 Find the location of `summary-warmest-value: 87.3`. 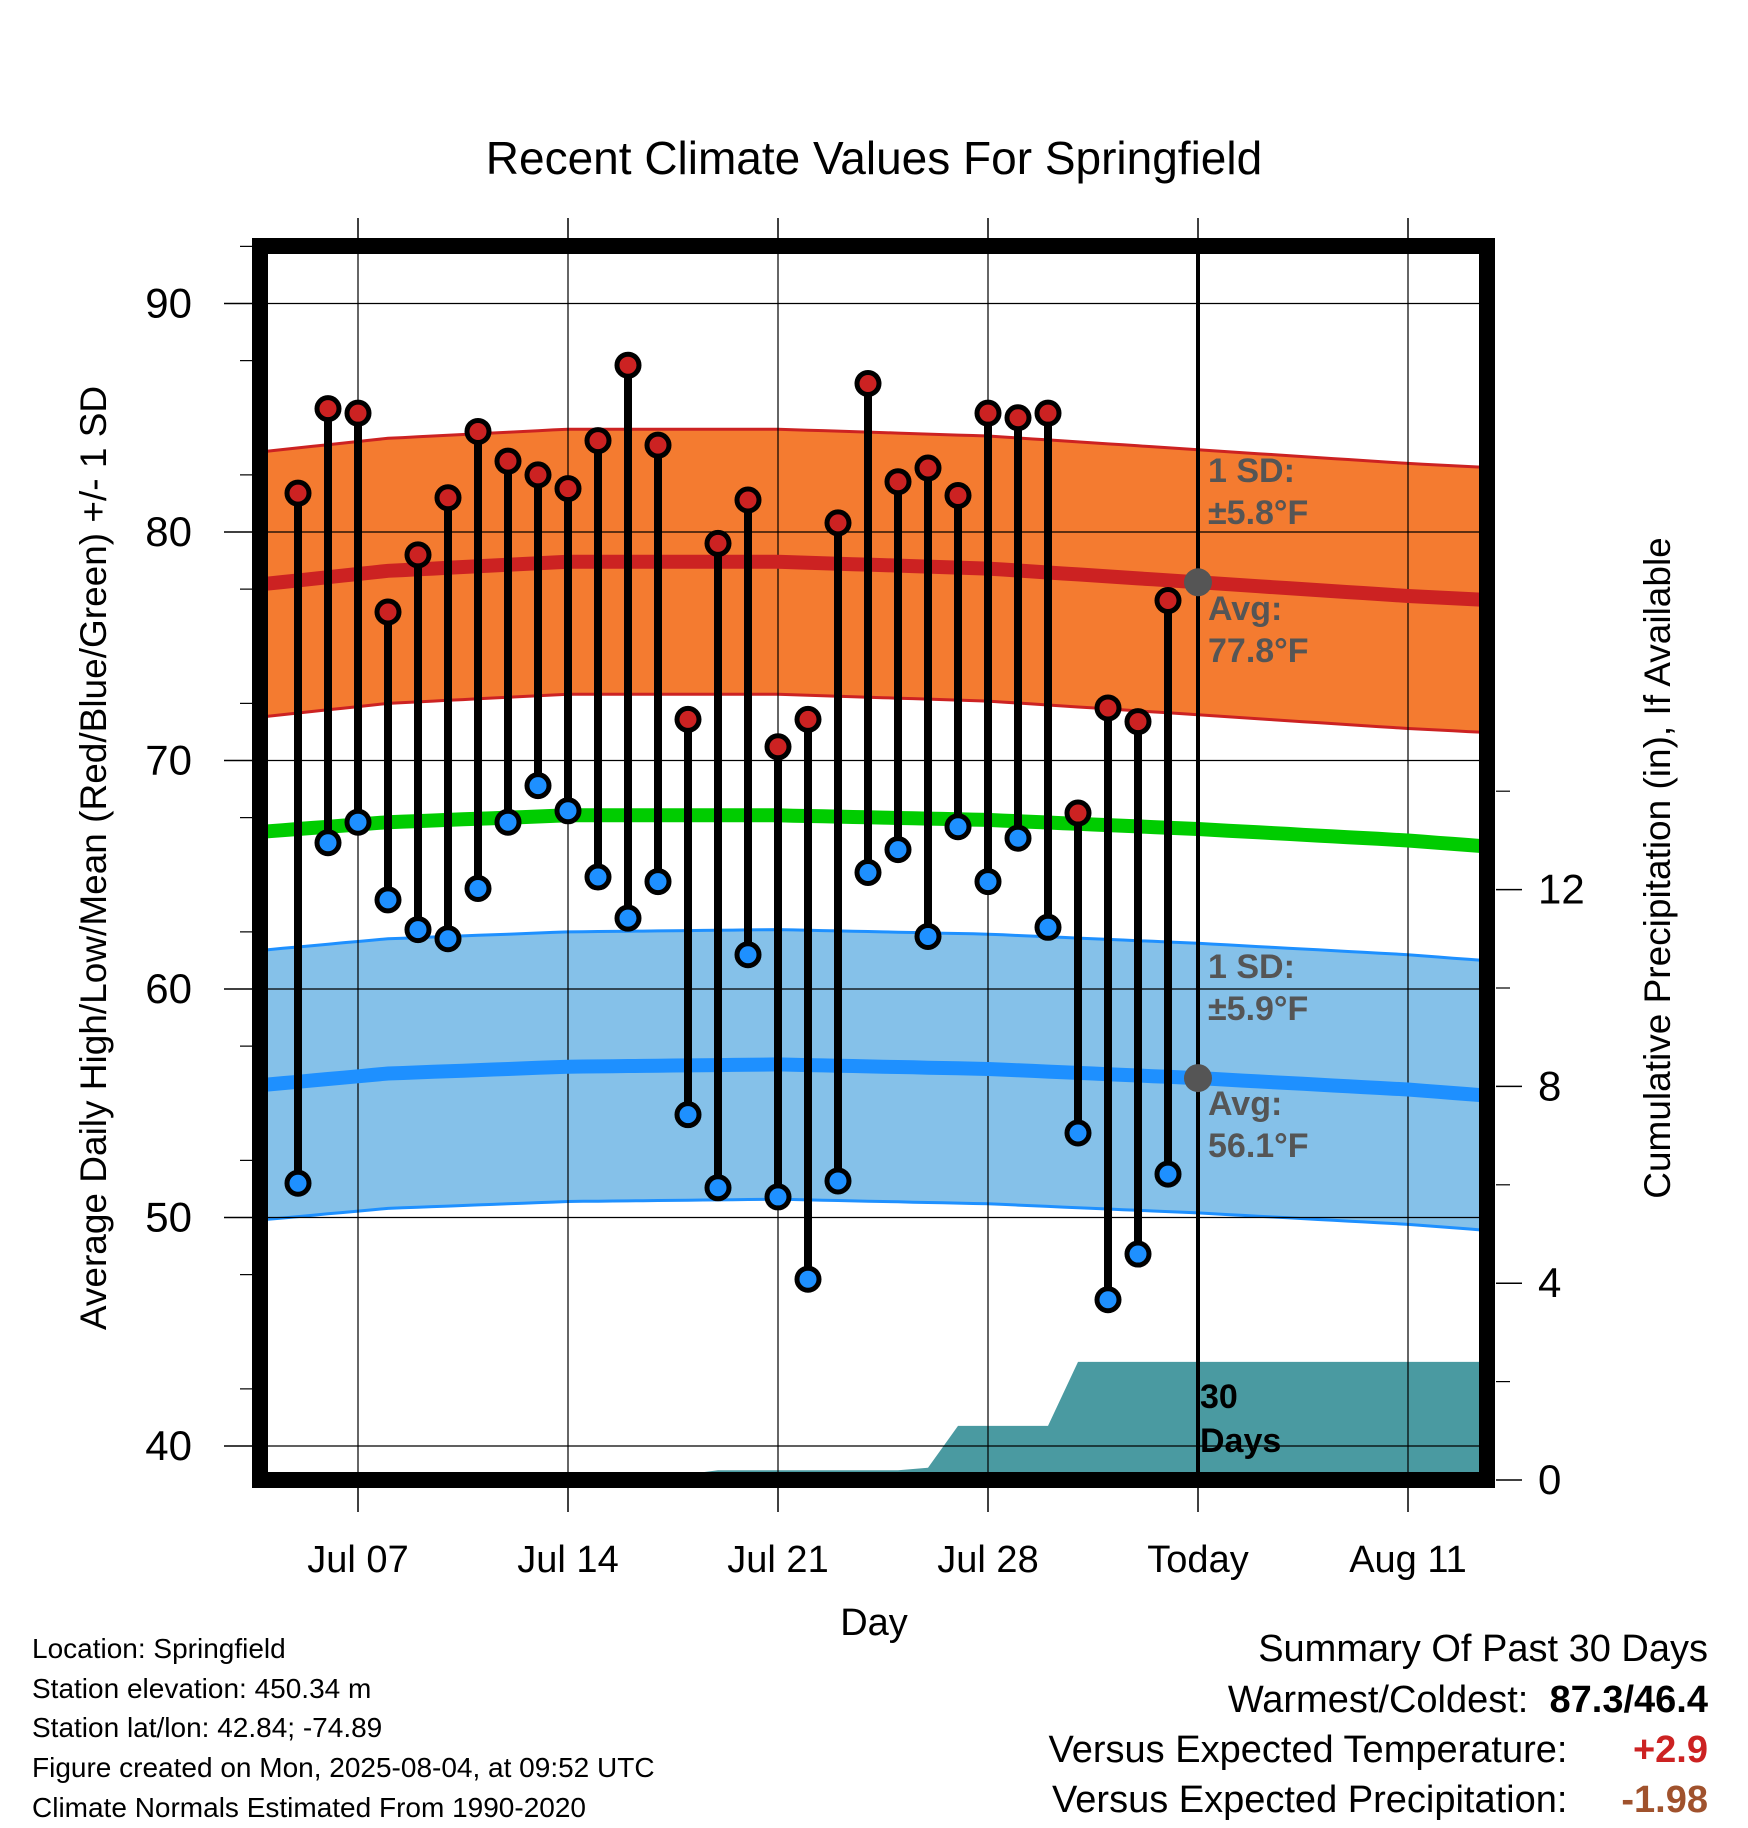

summary-warmest-value: 87.3 is located at coordinates (1586, 1700).